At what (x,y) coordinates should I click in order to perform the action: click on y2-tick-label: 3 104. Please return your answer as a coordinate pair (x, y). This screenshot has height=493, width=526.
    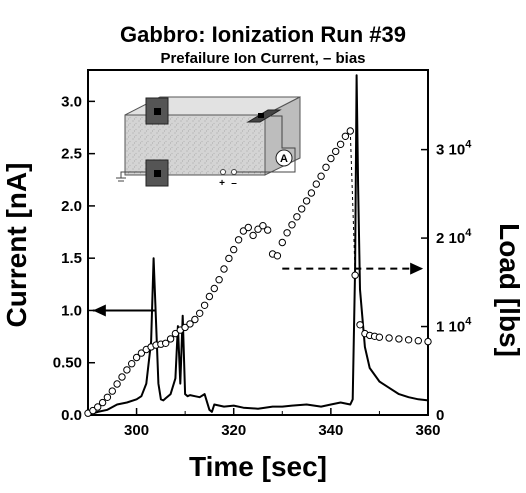
    Looking at the image, I should click on (454, 149).